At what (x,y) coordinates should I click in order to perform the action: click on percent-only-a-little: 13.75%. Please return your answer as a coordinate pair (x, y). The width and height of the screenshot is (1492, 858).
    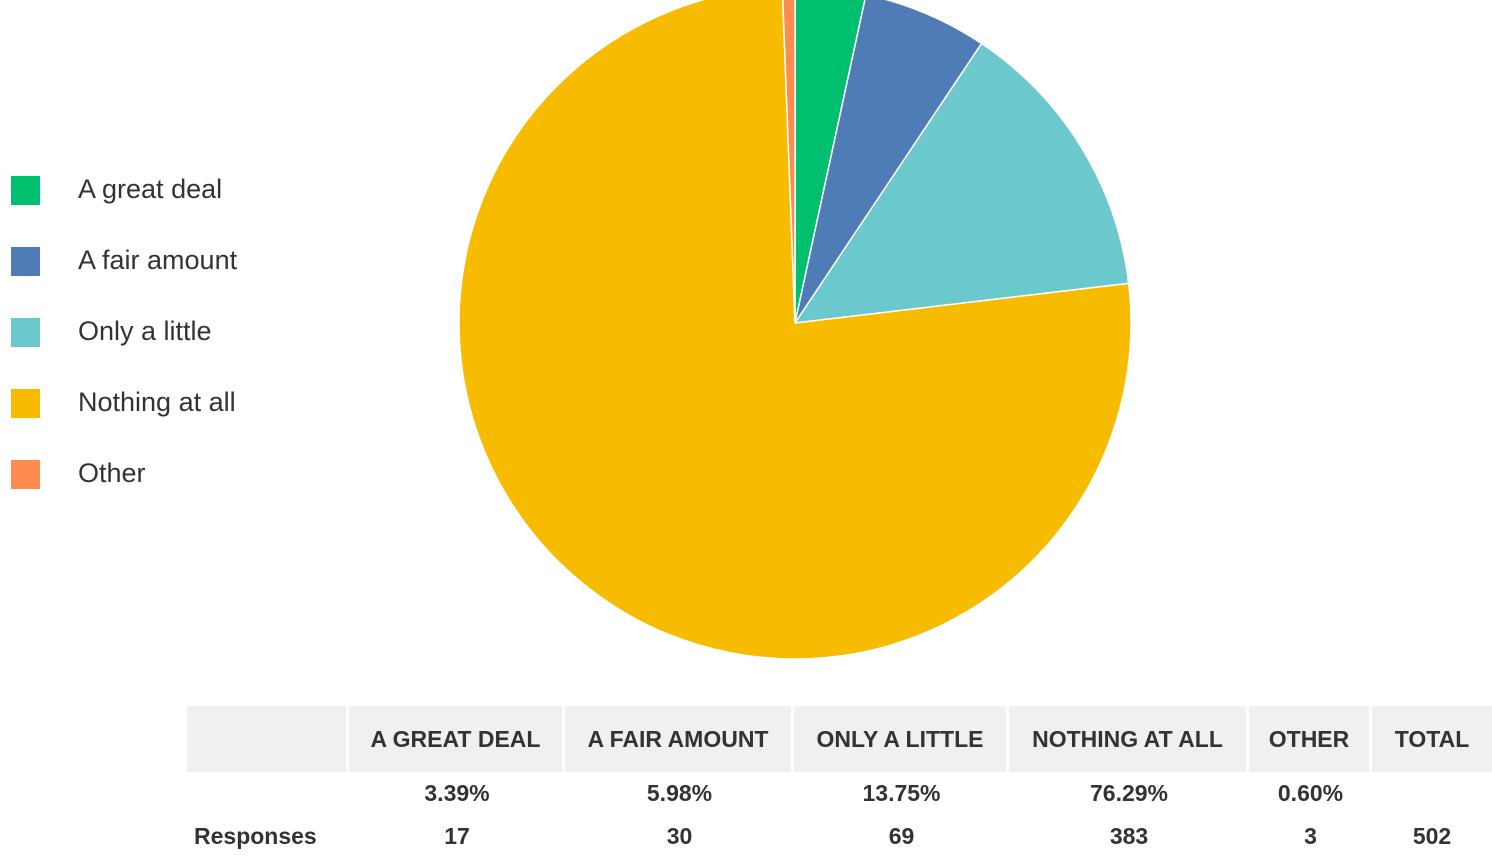
    Looking at the image, I should click on (901, 793).